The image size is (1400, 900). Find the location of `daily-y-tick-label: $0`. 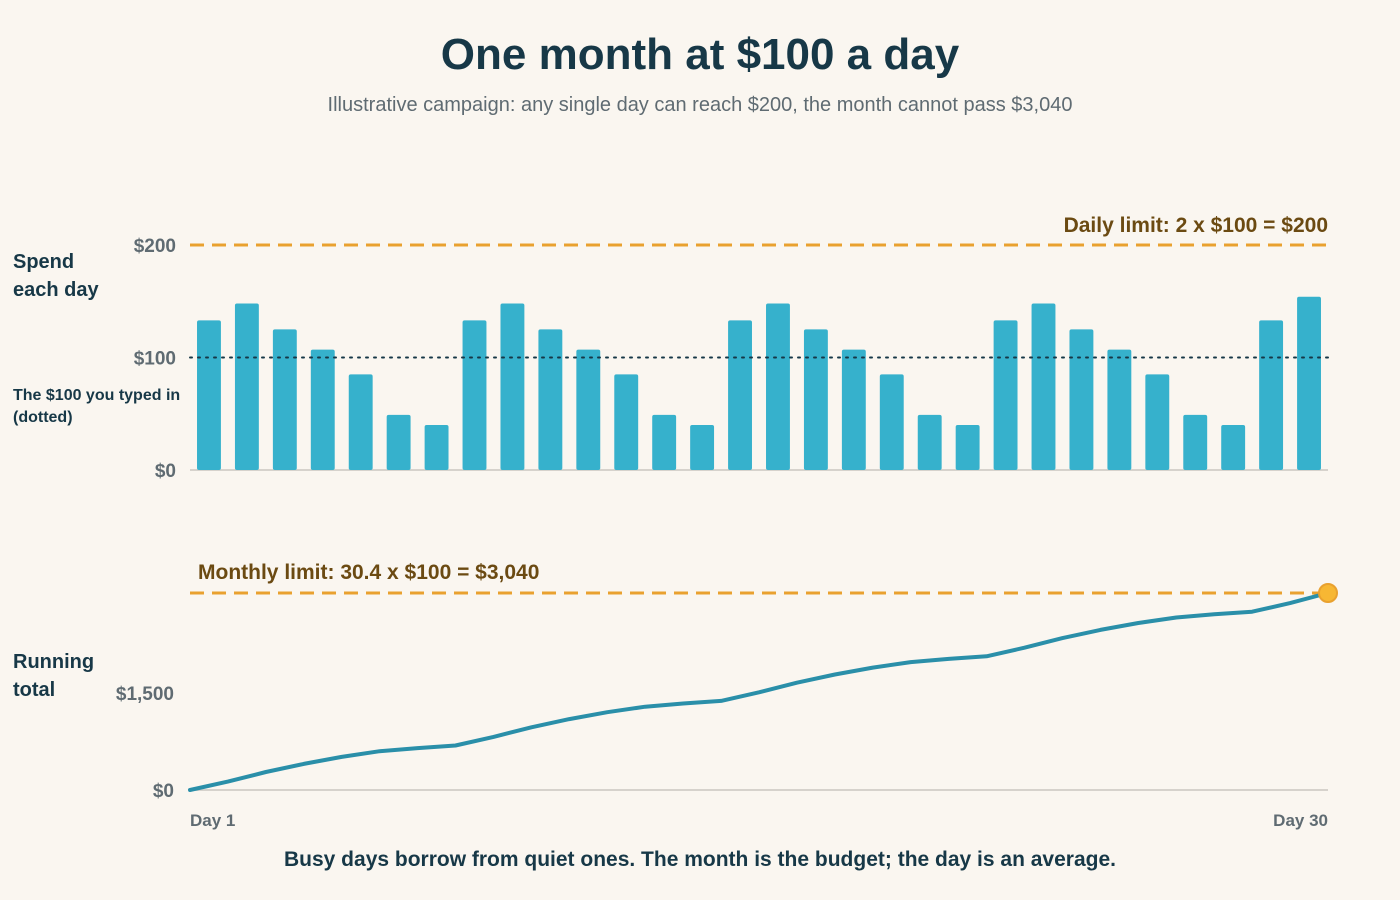

daily-y-tick-label: $0 is located at coordinates (165, 471).